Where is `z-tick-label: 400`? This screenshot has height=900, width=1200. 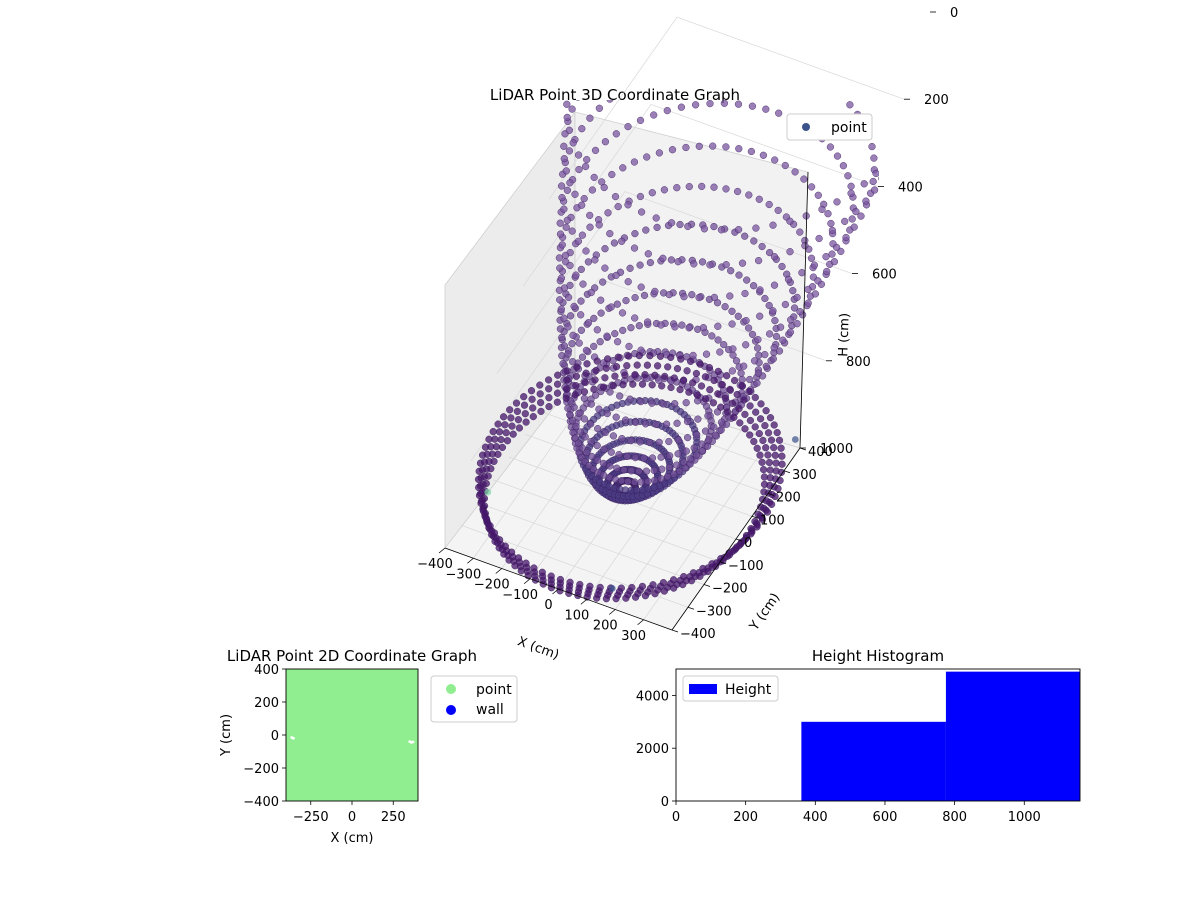
z-tick-label: 400 is located at coordinates (910, 187).